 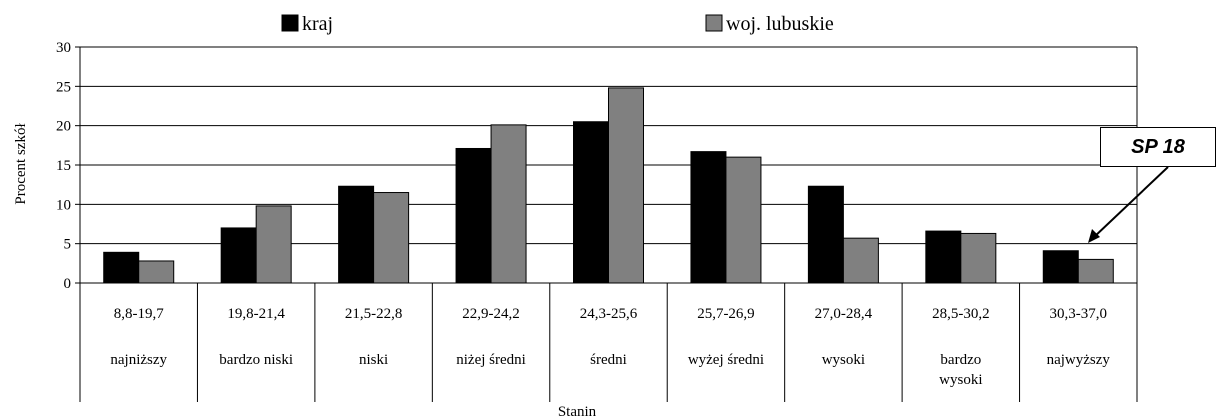 I want to click on category-name-label: bardzo, so click(x=960, y=360).